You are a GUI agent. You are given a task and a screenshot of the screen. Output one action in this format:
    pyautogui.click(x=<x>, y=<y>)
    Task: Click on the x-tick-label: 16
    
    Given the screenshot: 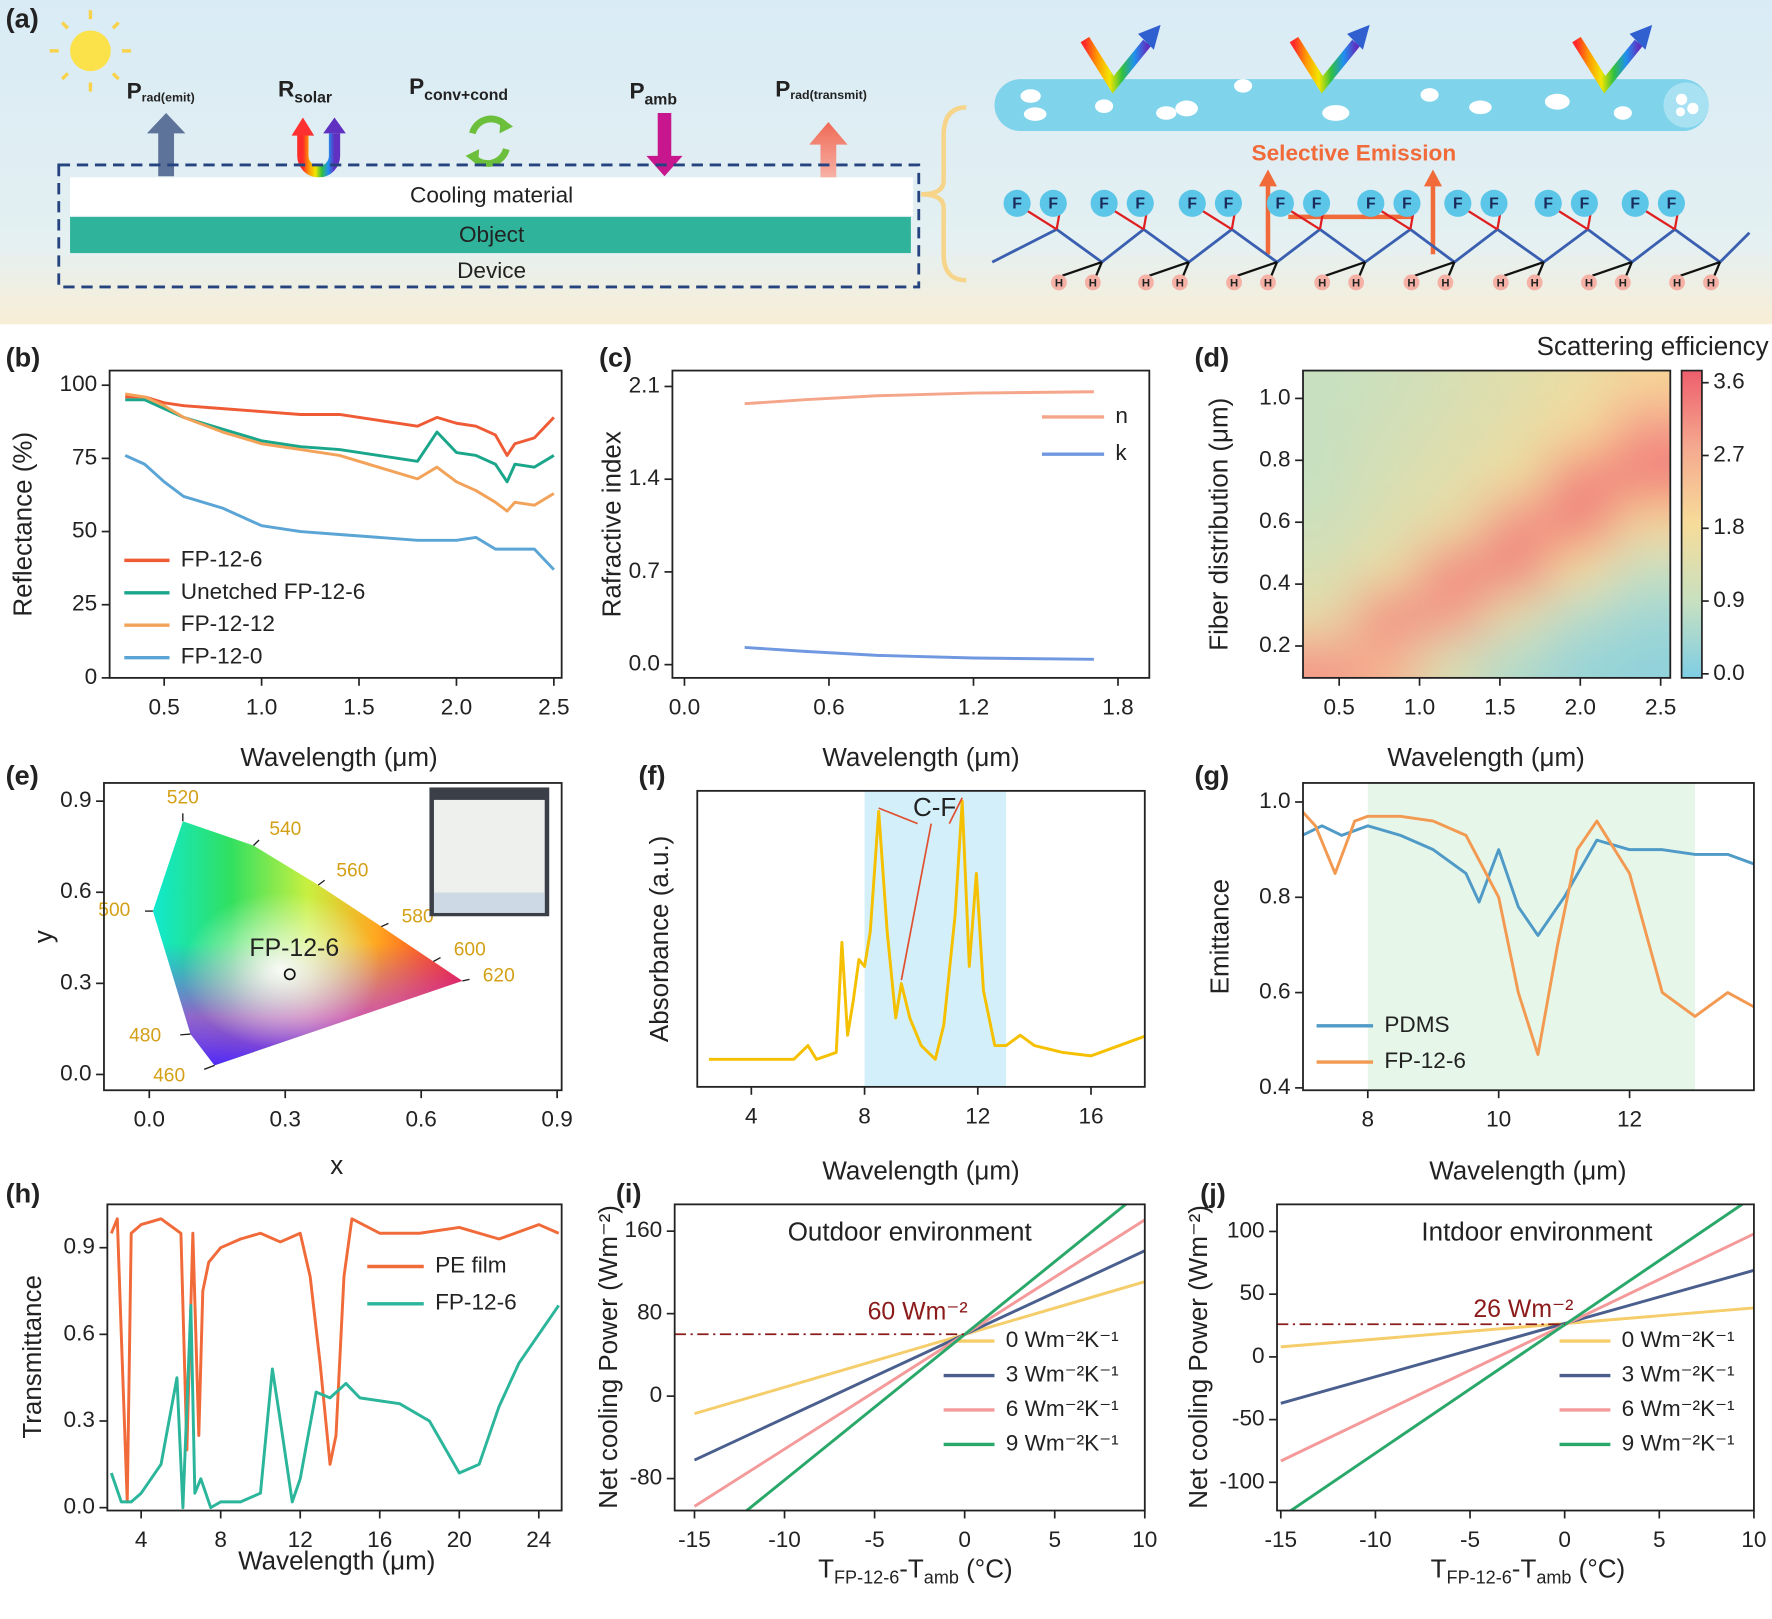 What is the action you would take?
    pyautogui.click(x=1090, y=1115)
    